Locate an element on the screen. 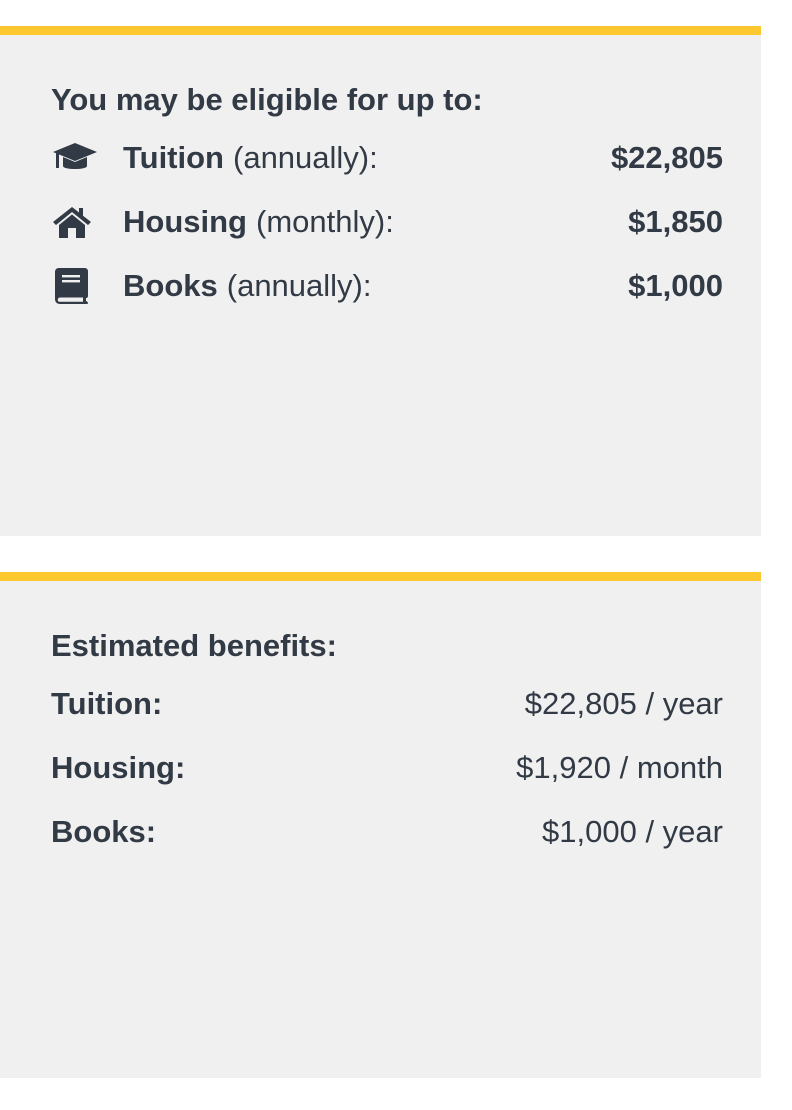  eligibility-heading: You may be eligible for up to: is located at coordinates (267, 99).